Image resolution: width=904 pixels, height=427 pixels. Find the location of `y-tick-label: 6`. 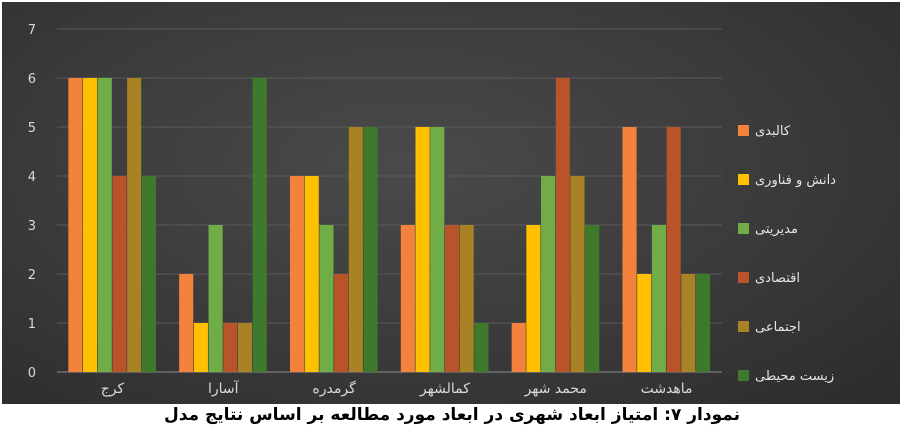

y-tick-label: 6 is located at coordinates (32, 79).